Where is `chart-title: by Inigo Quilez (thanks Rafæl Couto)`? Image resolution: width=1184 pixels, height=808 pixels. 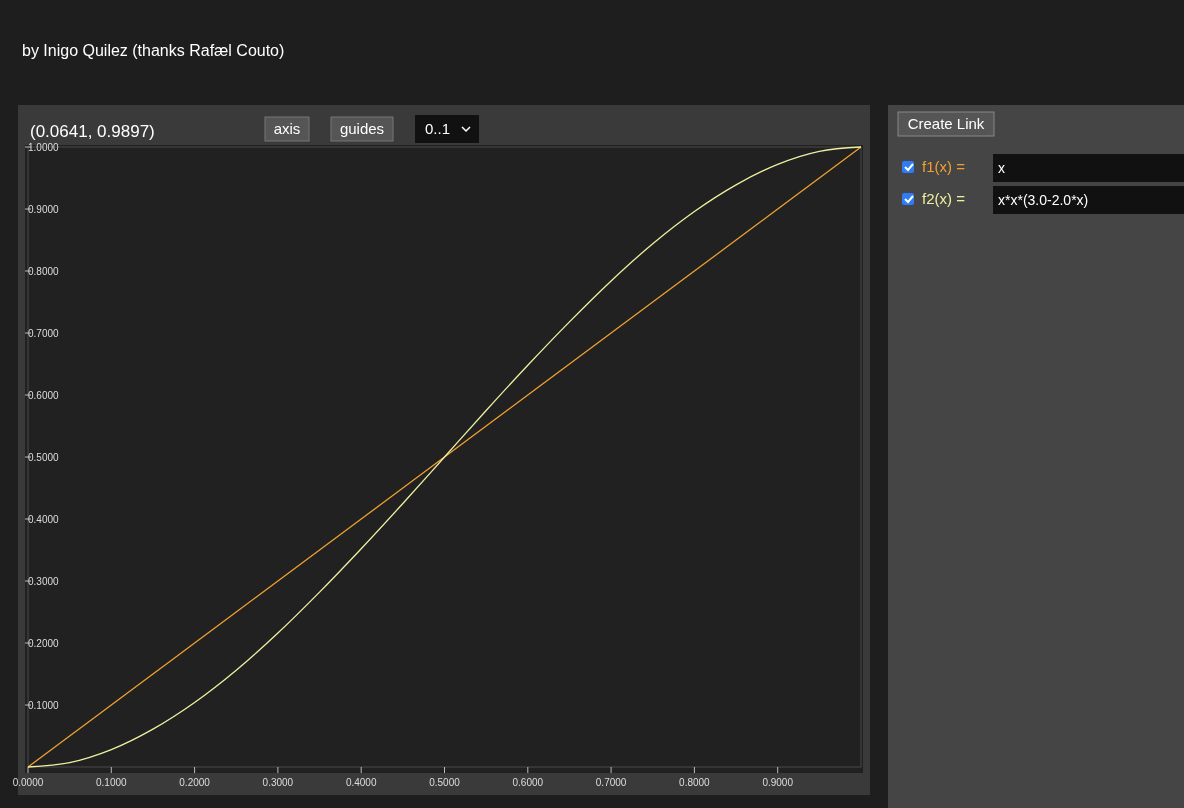 chart-title: by Inigo Quilez (thanks Rafæl Couto) is located at coordinates (153, 50).